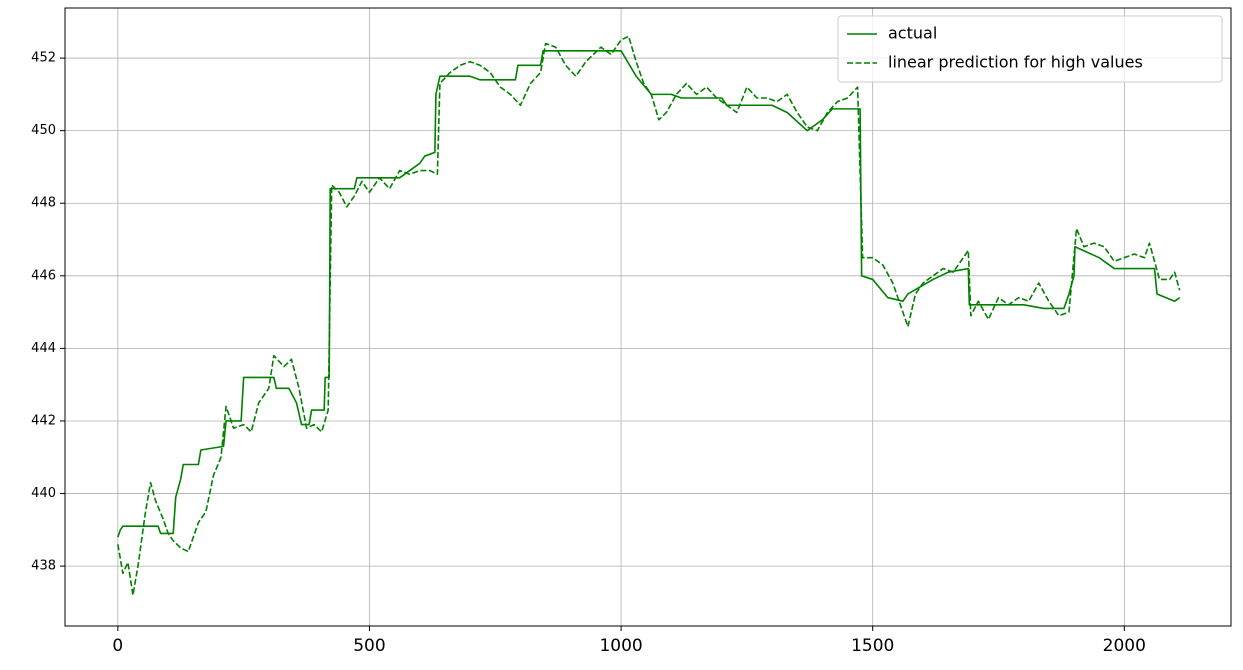 This screenshot has height=670, width=1243. Describe the element at coordinates (1124, 646) in the screenshot. I see `x-tick-label: 2000` at that location.